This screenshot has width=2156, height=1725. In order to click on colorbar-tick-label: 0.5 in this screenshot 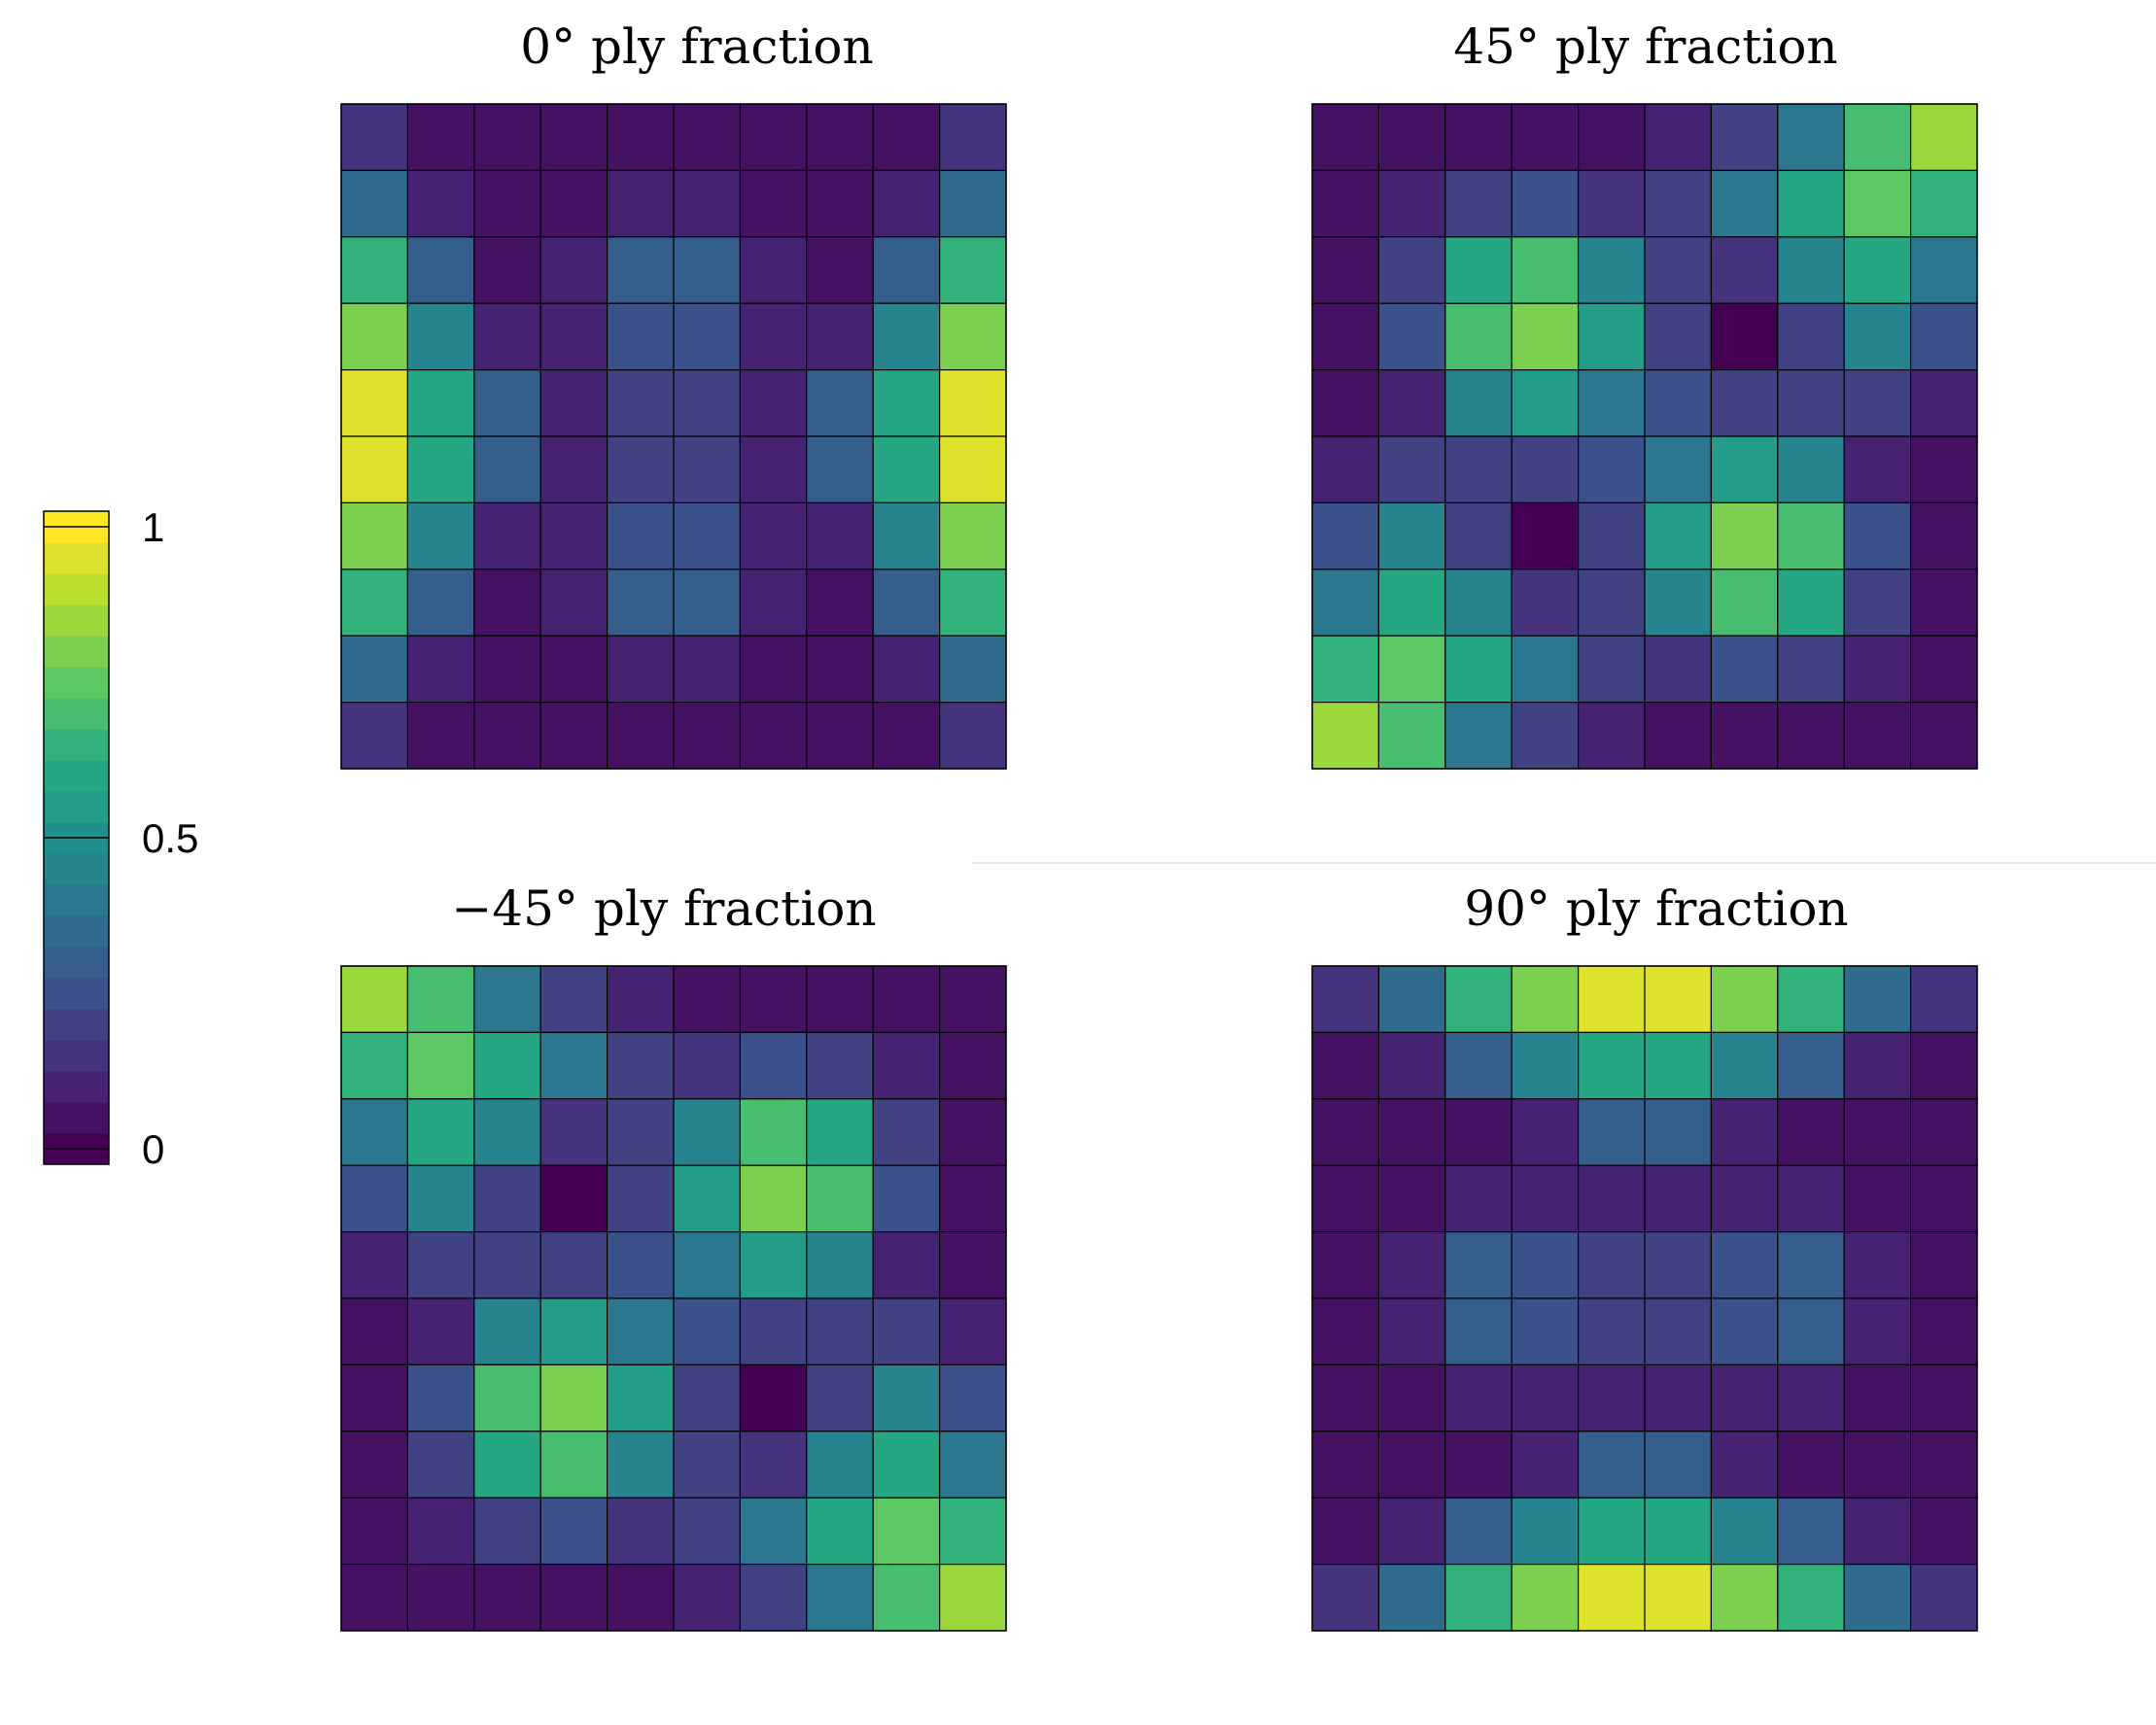, I will do `click(170, 838)`.